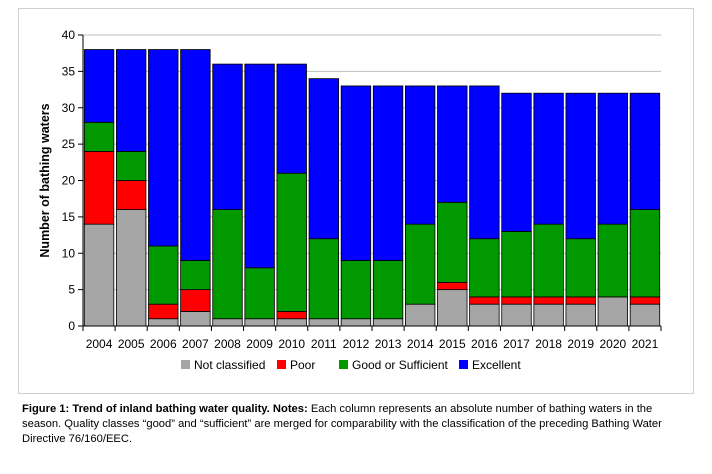  I want to click on y-tick-label: 5, so click(71, 290).